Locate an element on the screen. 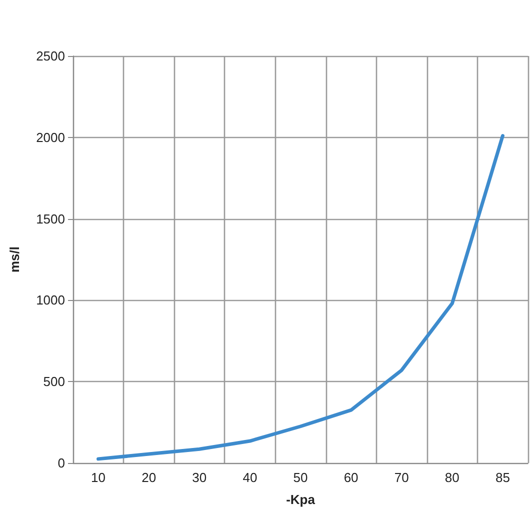  x-tick-label: 30 is located at coordinates (199, 477).